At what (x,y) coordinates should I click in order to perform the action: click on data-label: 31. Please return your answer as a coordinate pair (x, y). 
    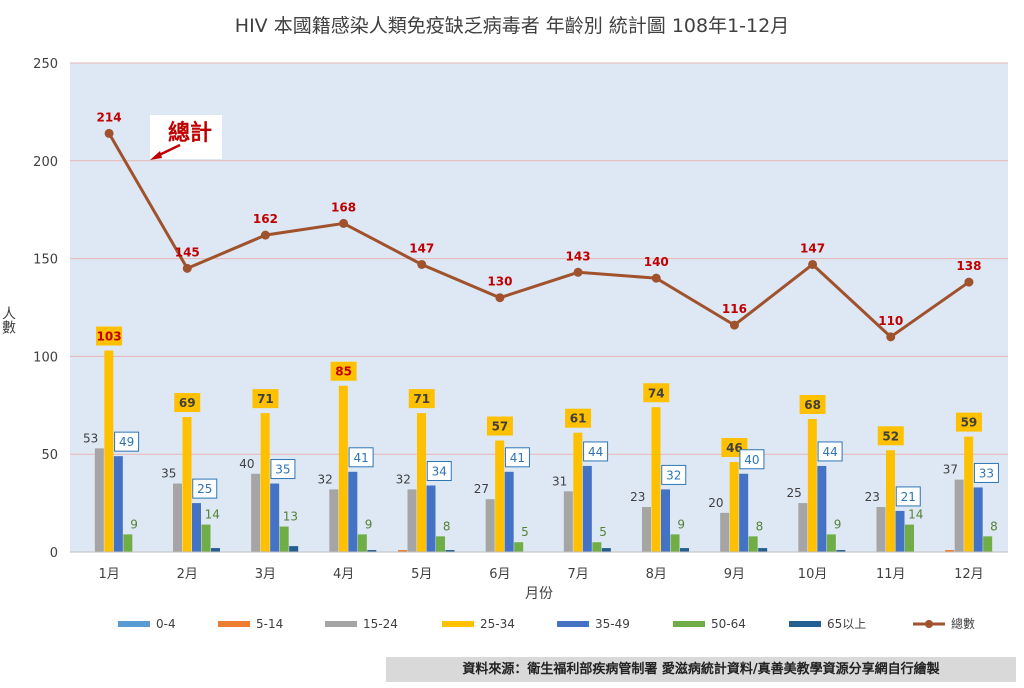
    Looking at the image, I should click on (559, 481).